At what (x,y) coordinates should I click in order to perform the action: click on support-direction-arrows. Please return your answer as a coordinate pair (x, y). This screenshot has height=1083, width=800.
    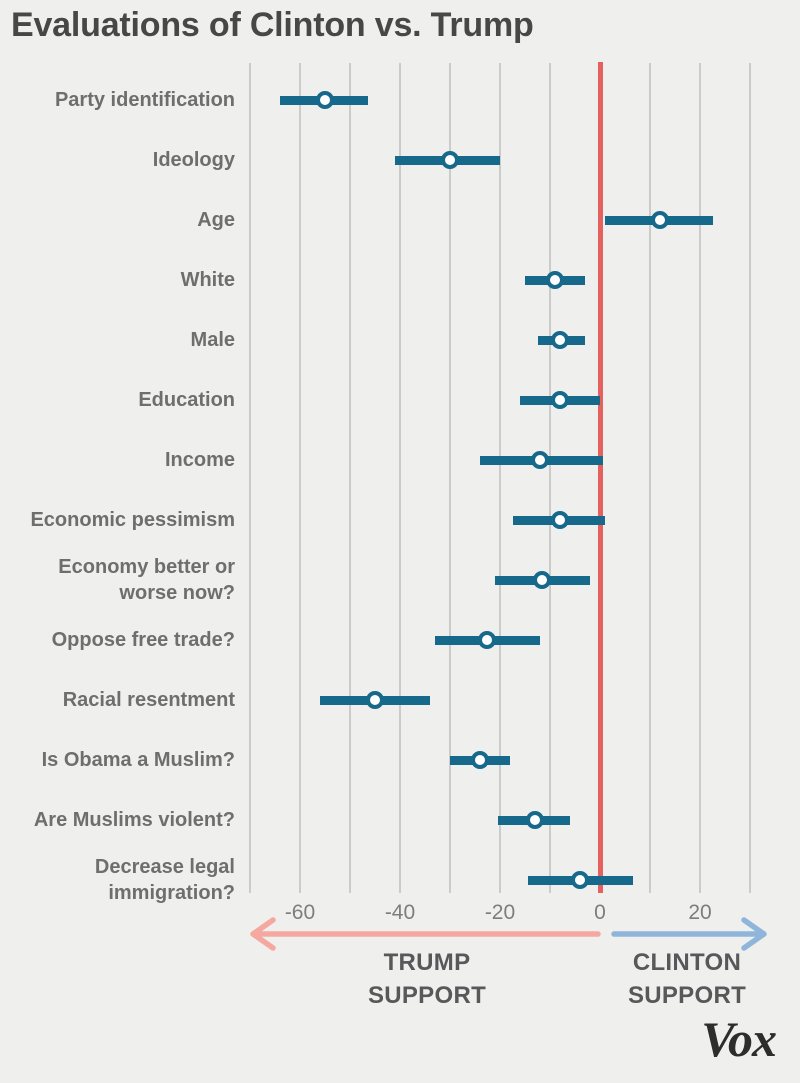
    Looking at the image, I should click on (508, 934).